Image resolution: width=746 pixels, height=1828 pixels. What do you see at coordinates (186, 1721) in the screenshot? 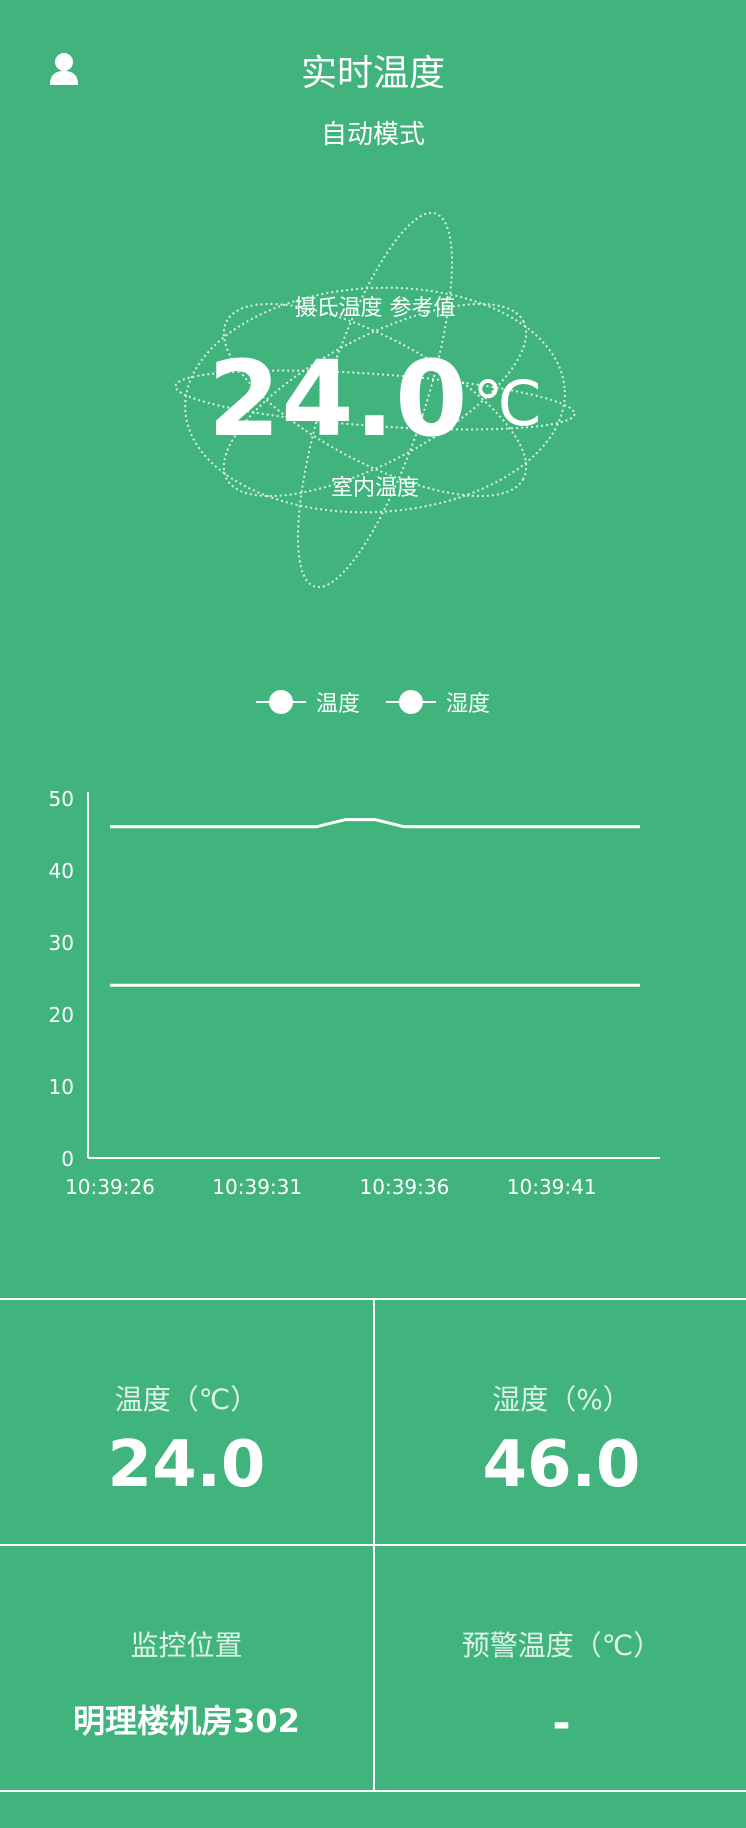
I see `location-value: 明理楼机房302` at bounding box center [186, 1721].